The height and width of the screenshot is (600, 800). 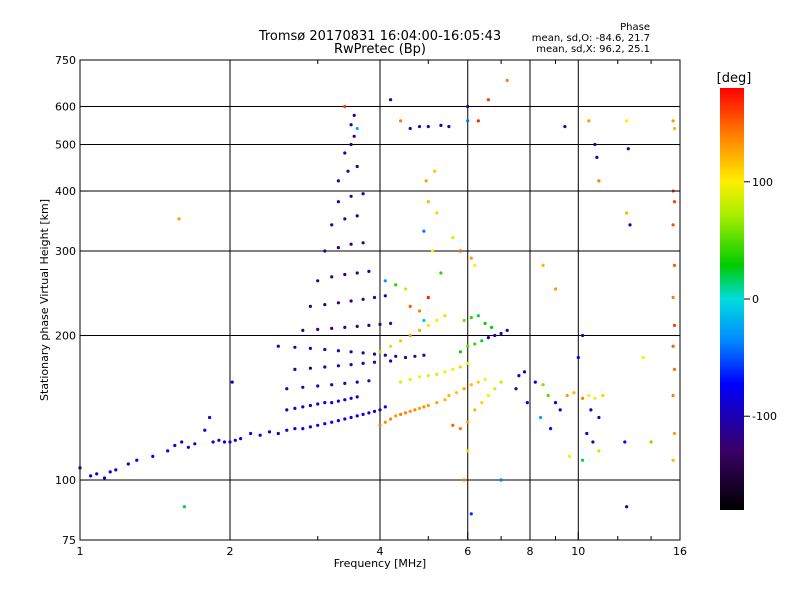 I want to click on x-tick-label: 8, so click(x=530, y=551).